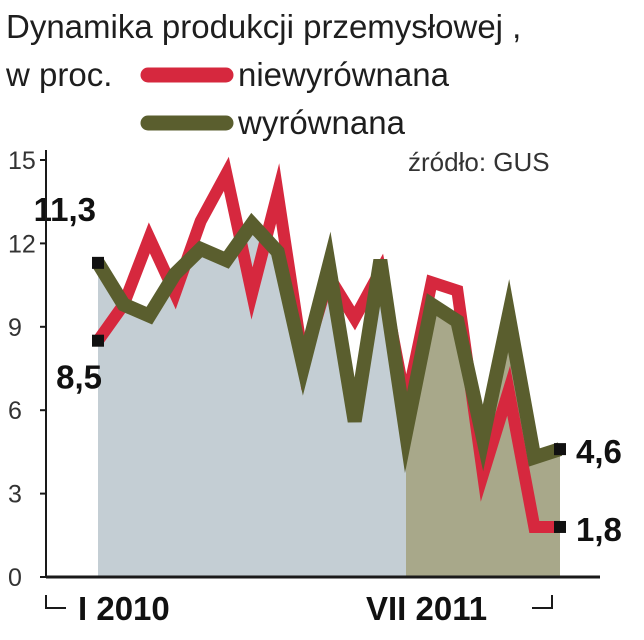  Describe the element at coordinates (263, 26) in the screenshot. I see `chart-title-line-1: Dynamika produkcji przemysłowej ,` at that location.